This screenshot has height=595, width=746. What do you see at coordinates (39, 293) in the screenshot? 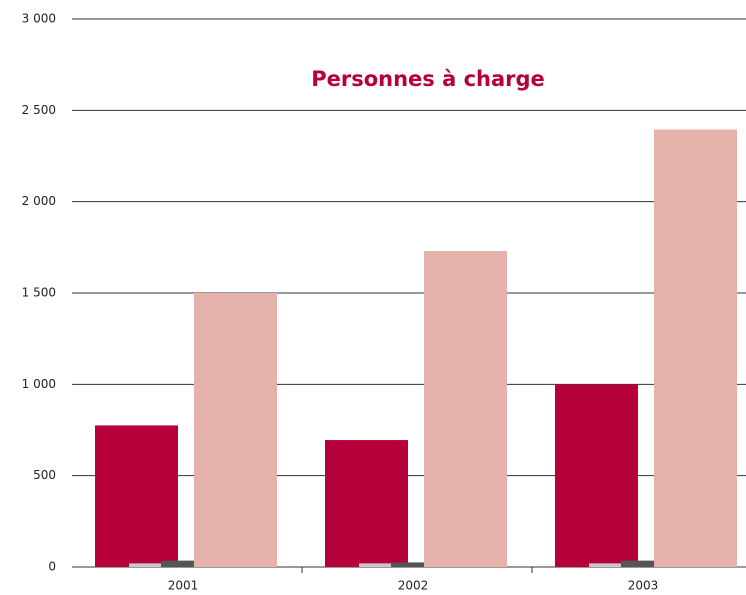
I see `y-tick-label: 1 500` at bounding box center [39, 293].